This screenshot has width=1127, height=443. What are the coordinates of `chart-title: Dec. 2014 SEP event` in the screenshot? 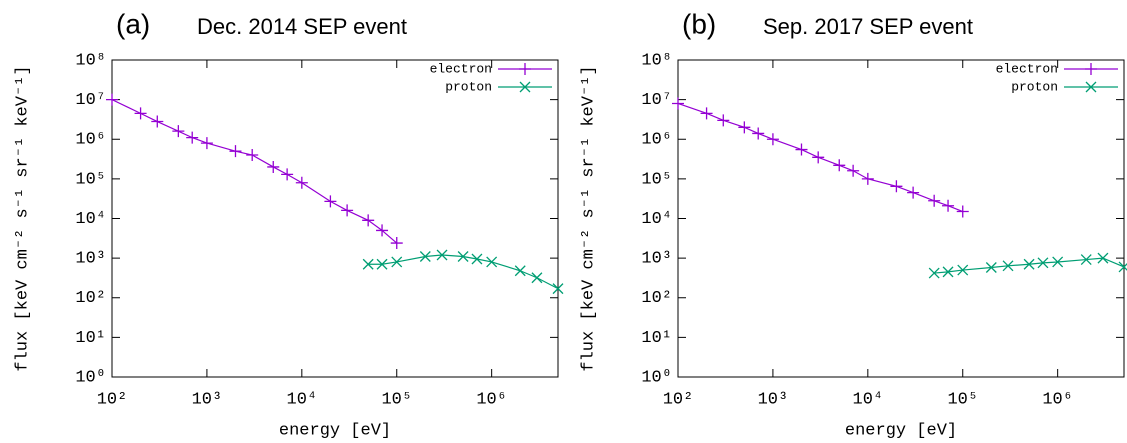 It's located at (302, 26).